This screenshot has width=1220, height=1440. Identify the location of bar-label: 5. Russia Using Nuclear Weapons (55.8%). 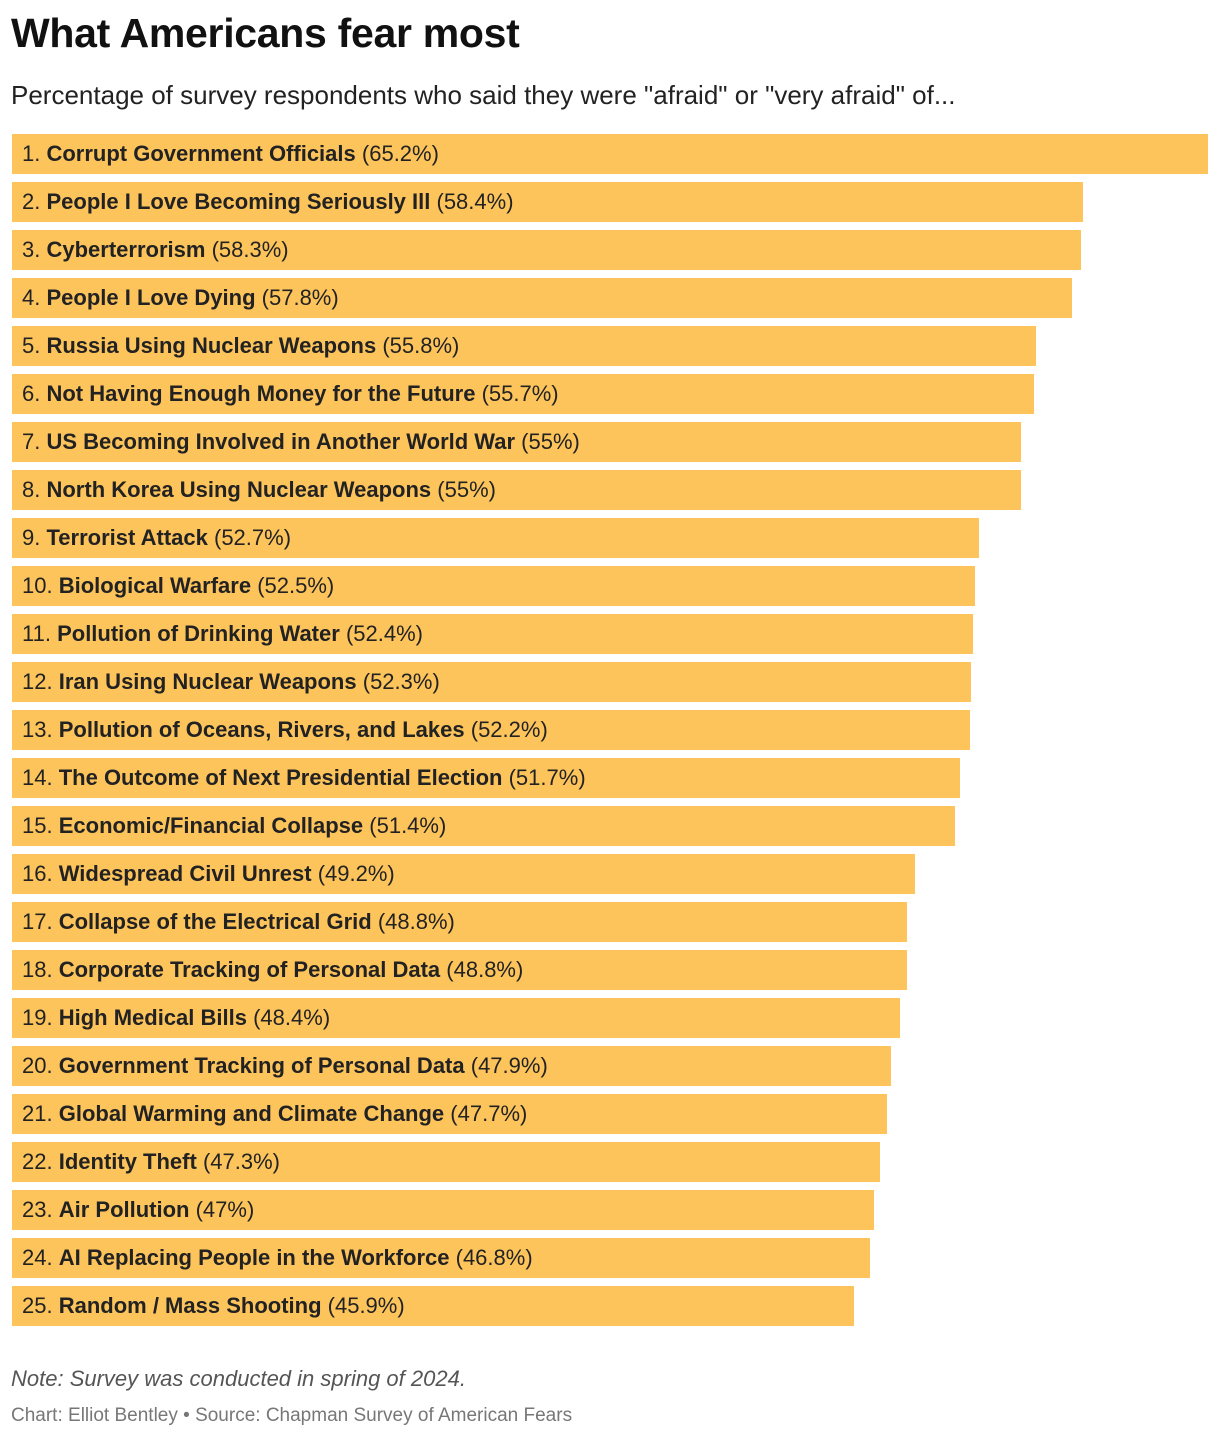
(240, 346).